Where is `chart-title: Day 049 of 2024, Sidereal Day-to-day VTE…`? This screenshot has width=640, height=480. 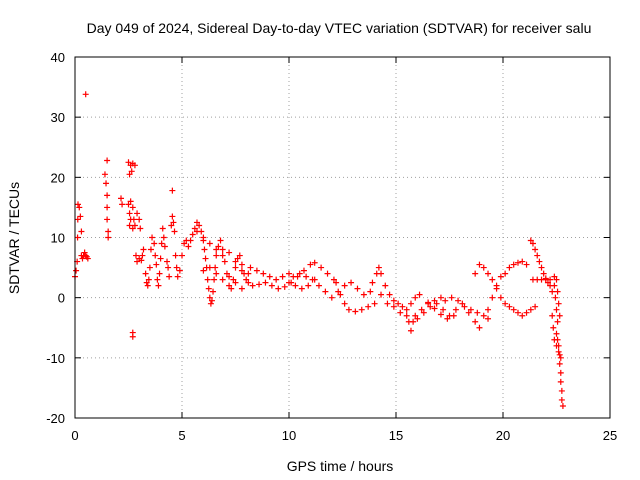 chart-title: Day 049 of 2024, Sidereal Day-to-day VTE… is located at coordinates (339, 28).